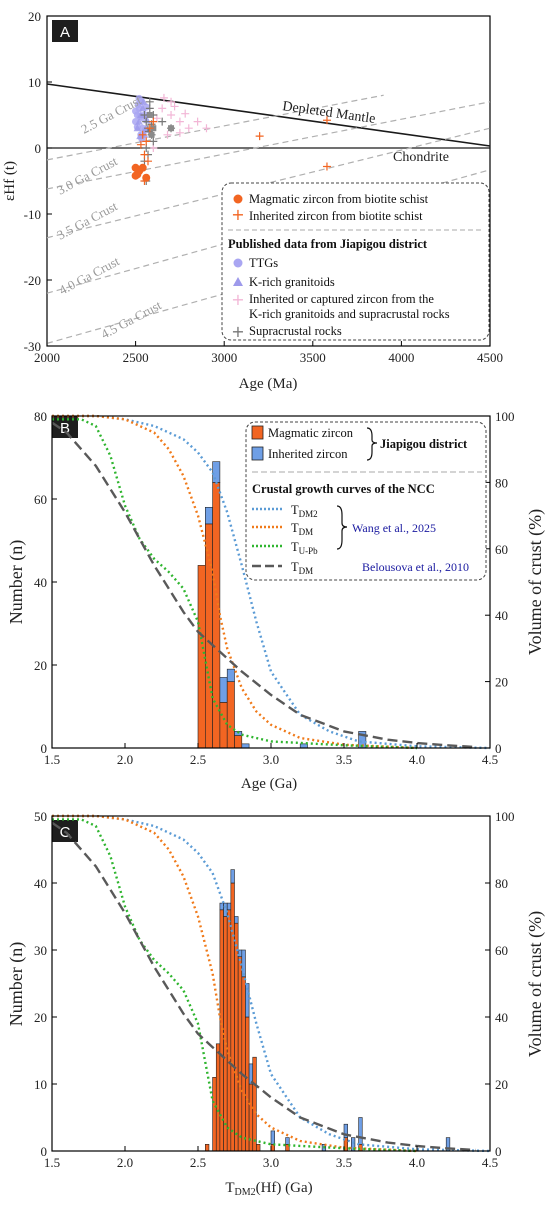 The width and height of the screenshot is (550, 1205). I want to click on chondrite-label: Chondrite, so click(421, 157).